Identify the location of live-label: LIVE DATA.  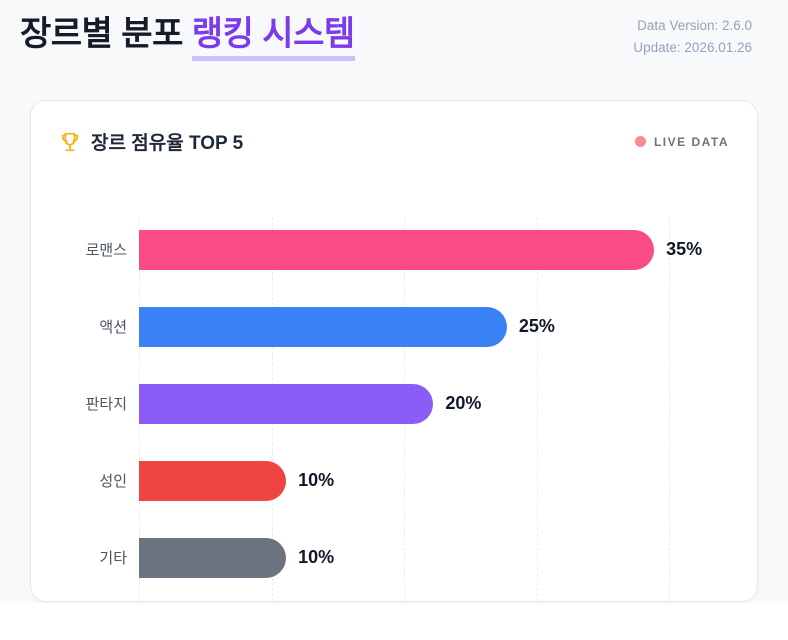
(691, 141).